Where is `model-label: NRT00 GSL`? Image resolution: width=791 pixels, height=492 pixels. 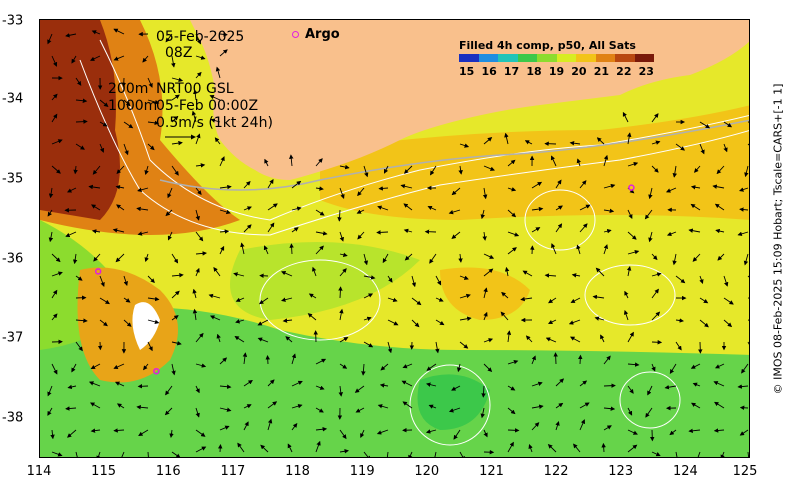 model-label: NRT00 GSL is located at coordinates (195, 89).